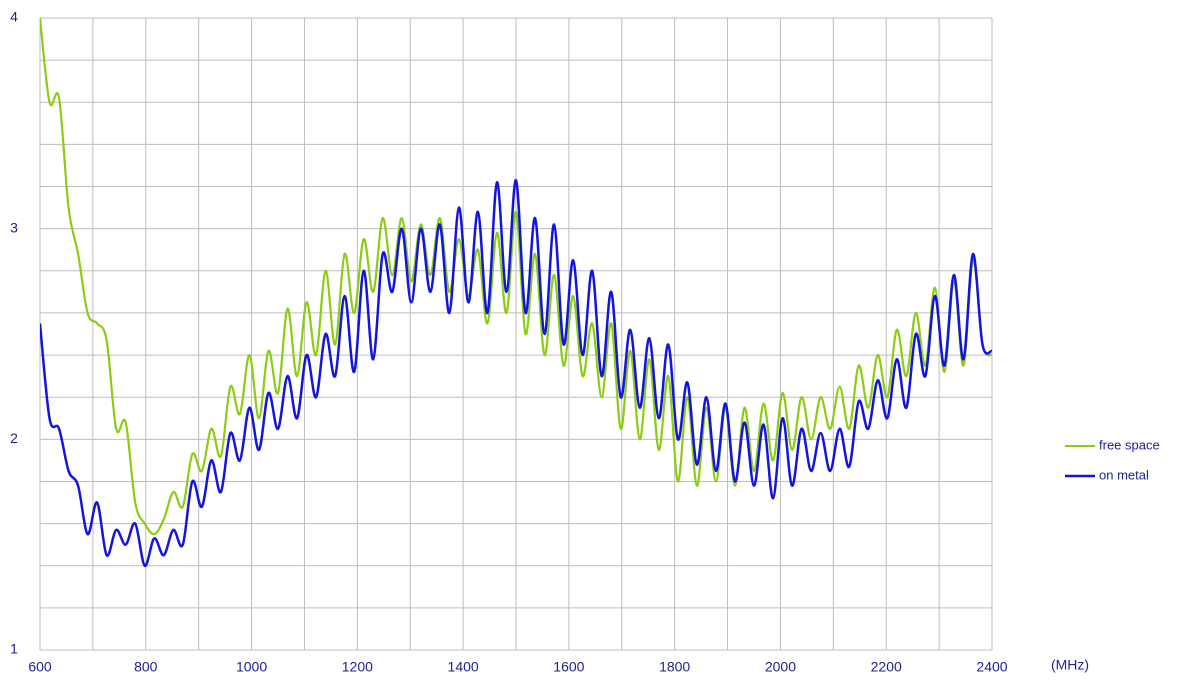 Image resolution: width=1184 pixels, height=681 pixels. What do you see at coordinates (674, 667) in the screenshot?
I see `x-tick-label: 1800` at bounding box center [674, 667].